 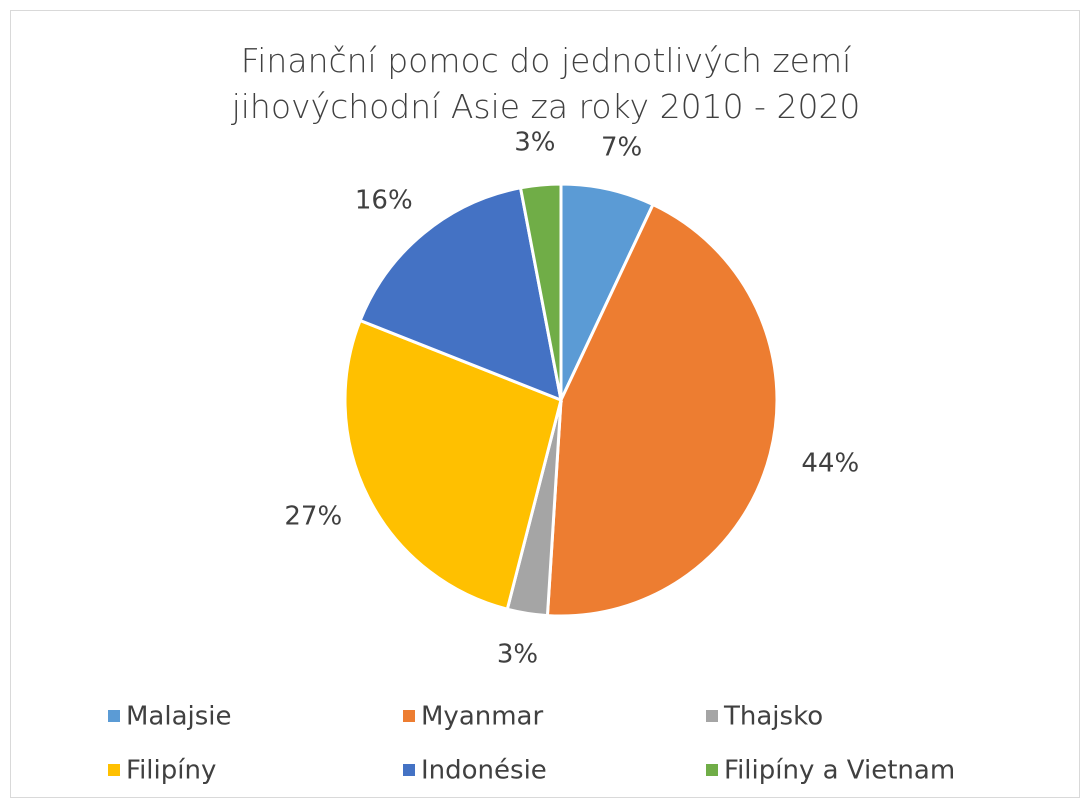 What do you see at coordinates (484, 771) in the screenshot?
I see `legend-label: Indonésie` at bounding box center [484, 771].